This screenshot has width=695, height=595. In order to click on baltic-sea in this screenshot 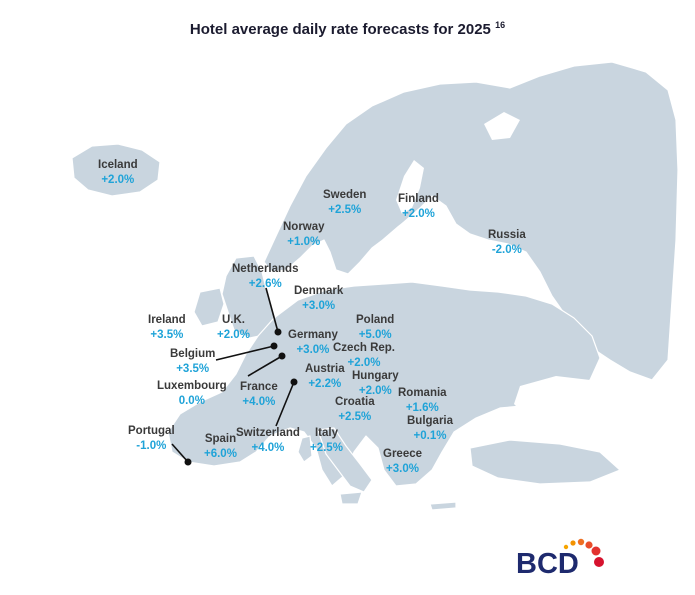, I will do `click(393, 248)`.